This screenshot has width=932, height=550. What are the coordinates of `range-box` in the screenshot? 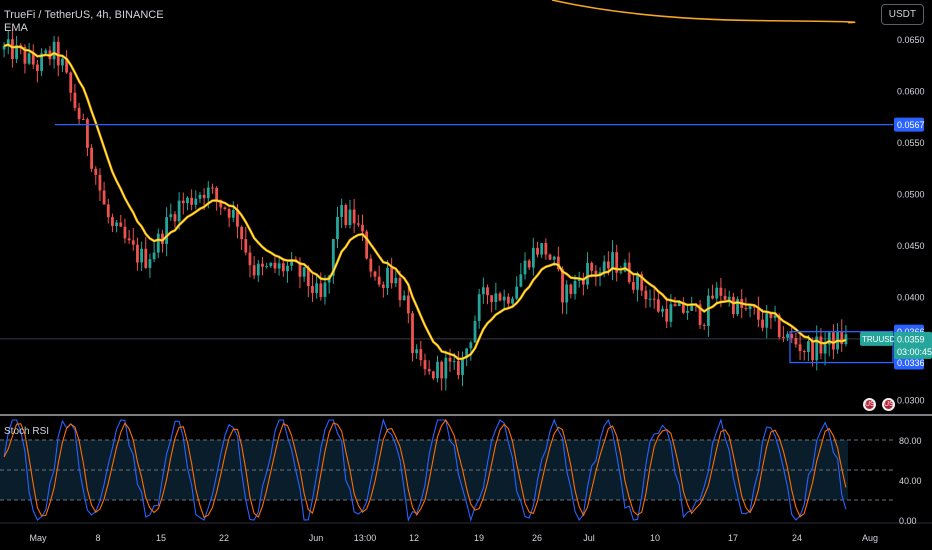 It's located at (841, 347).